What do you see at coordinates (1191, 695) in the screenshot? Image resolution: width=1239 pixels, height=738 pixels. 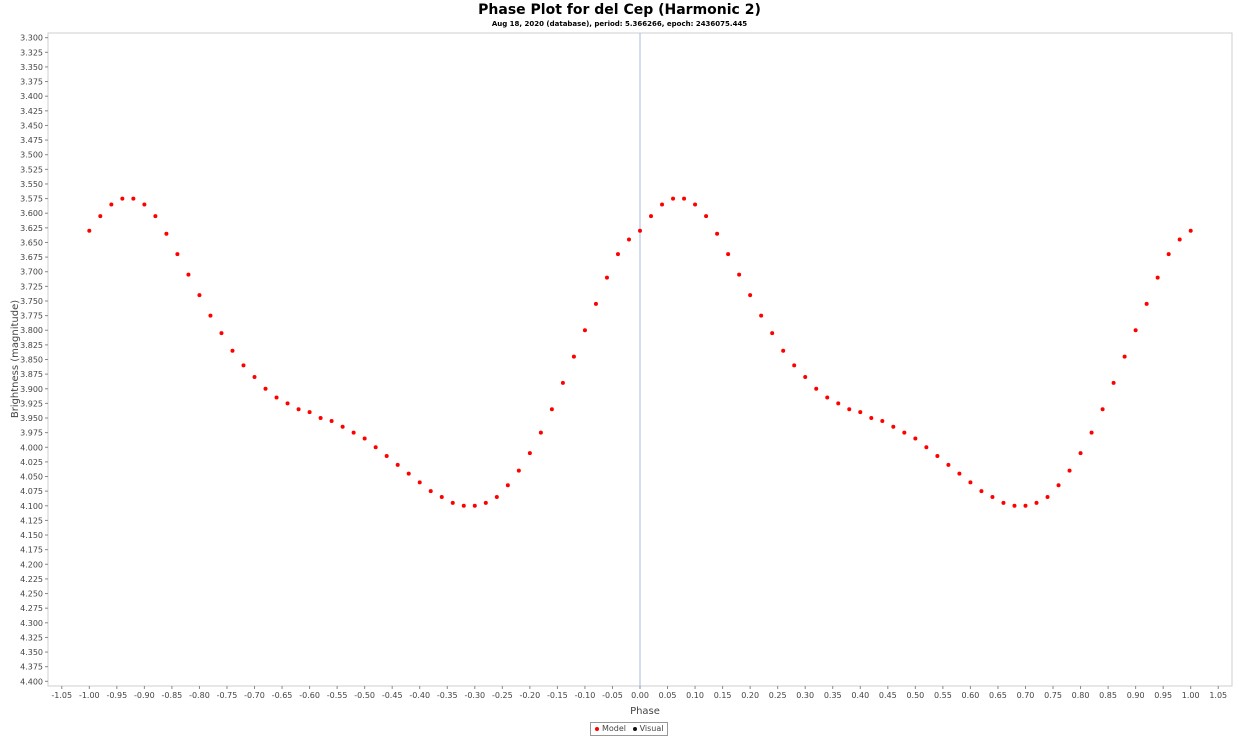 I see `x-tick-label: 1.00` at bounding box center [1191, 695].